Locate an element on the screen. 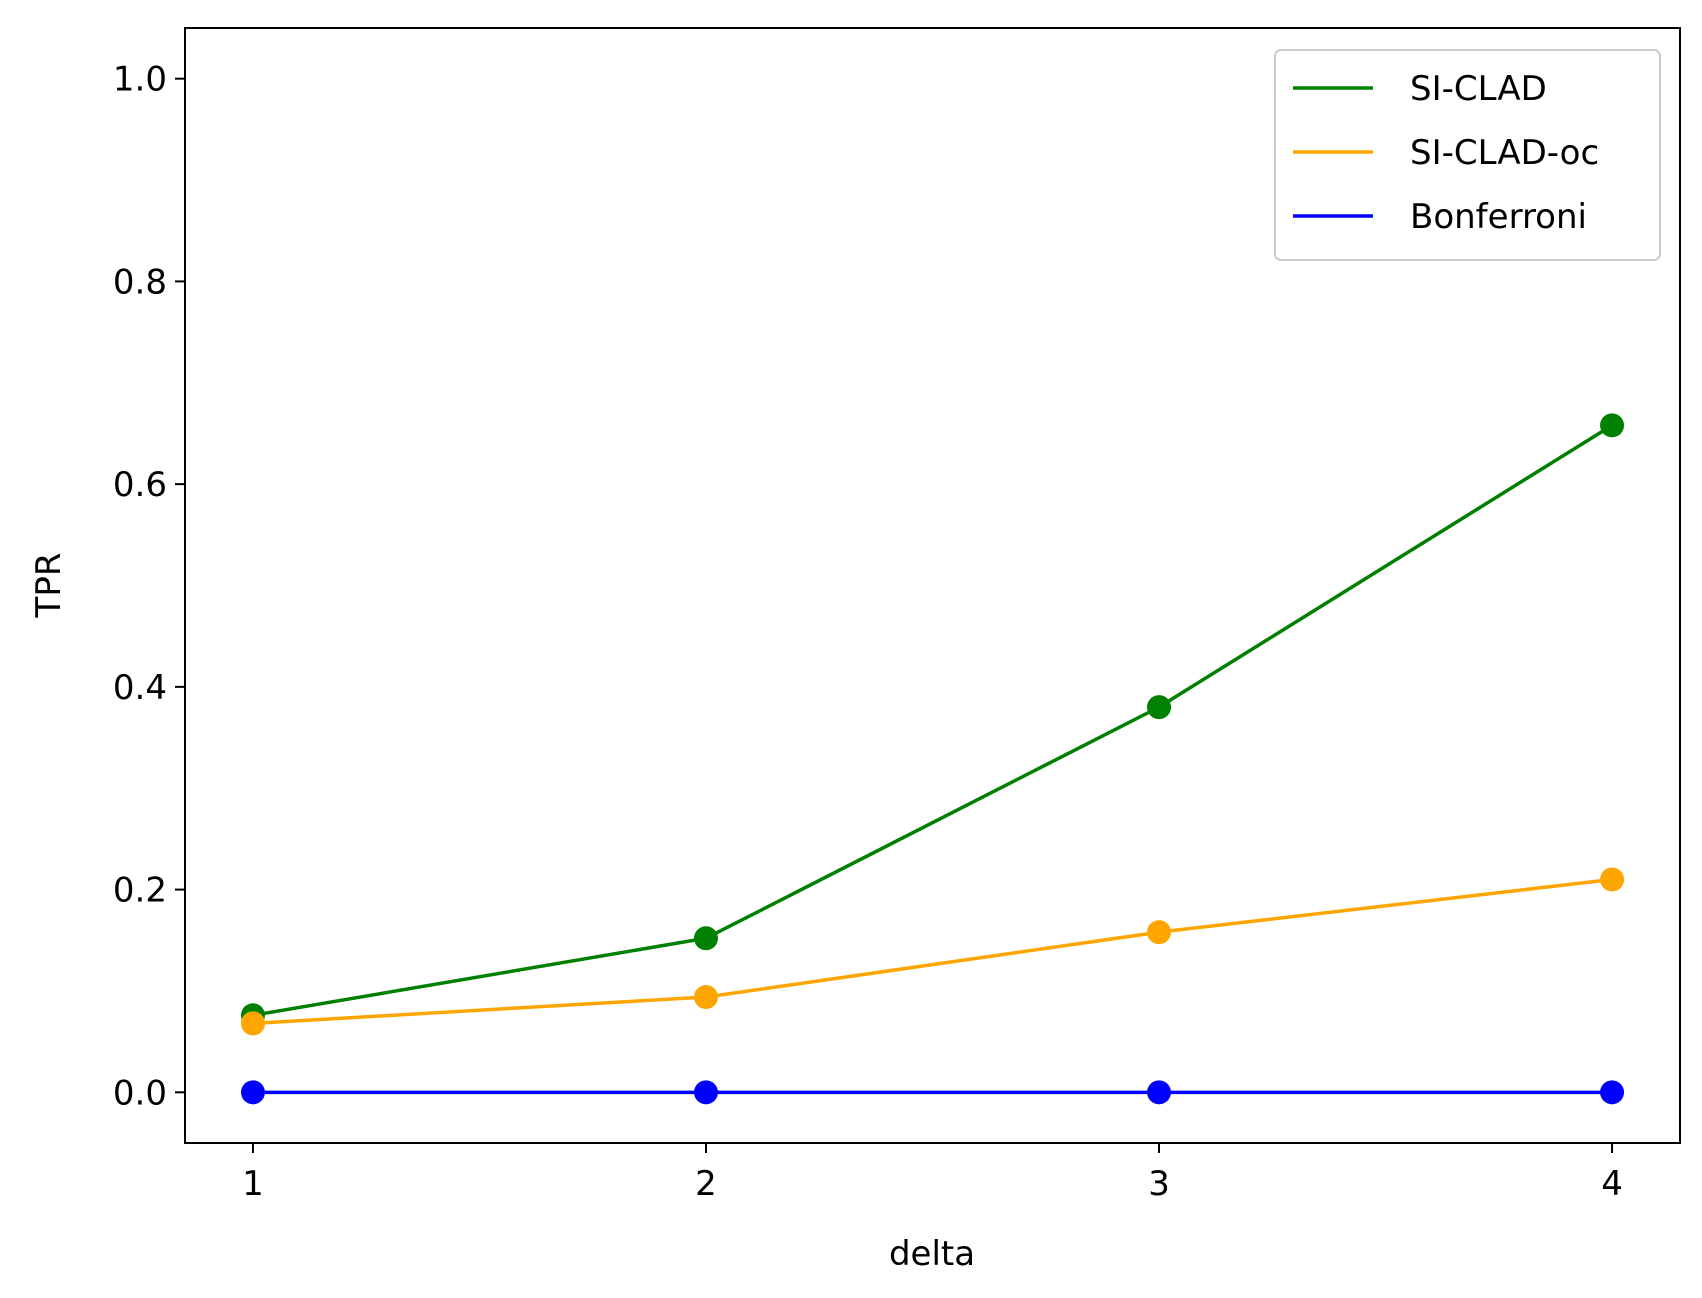  legend-label: SI-CLAD-oc is located at coordinates (1504, 153).